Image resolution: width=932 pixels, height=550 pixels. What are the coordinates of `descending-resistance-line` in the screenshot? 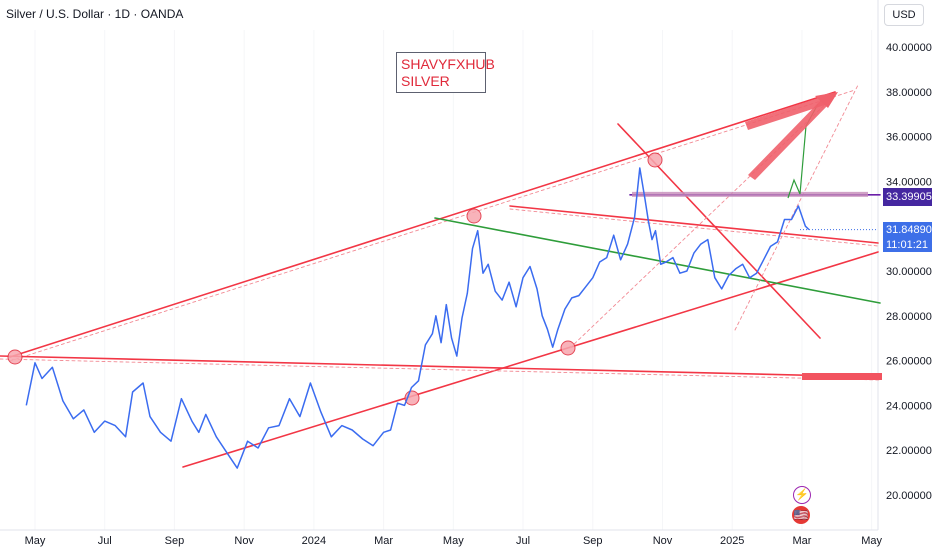 It's located at (694, 224).